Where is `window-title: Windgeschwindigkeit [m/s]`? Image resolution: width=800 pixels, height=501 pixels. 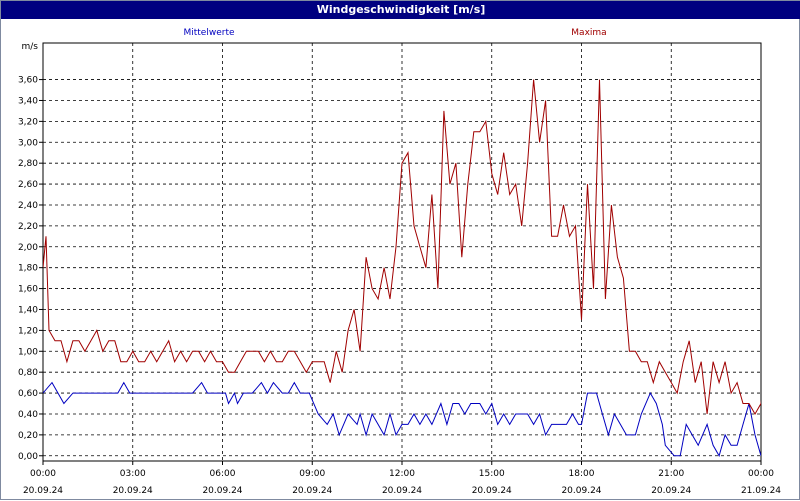
window-title: Windgeschwindigkeit [m/s] is located at coordinates (400, 10).